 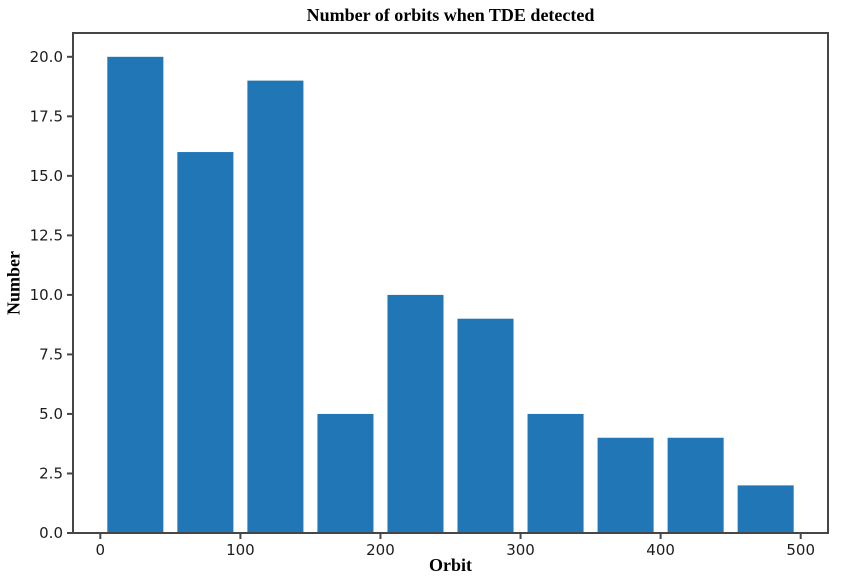 I want to click on y-tick-label: 2.5, so click(x=51, y=473).